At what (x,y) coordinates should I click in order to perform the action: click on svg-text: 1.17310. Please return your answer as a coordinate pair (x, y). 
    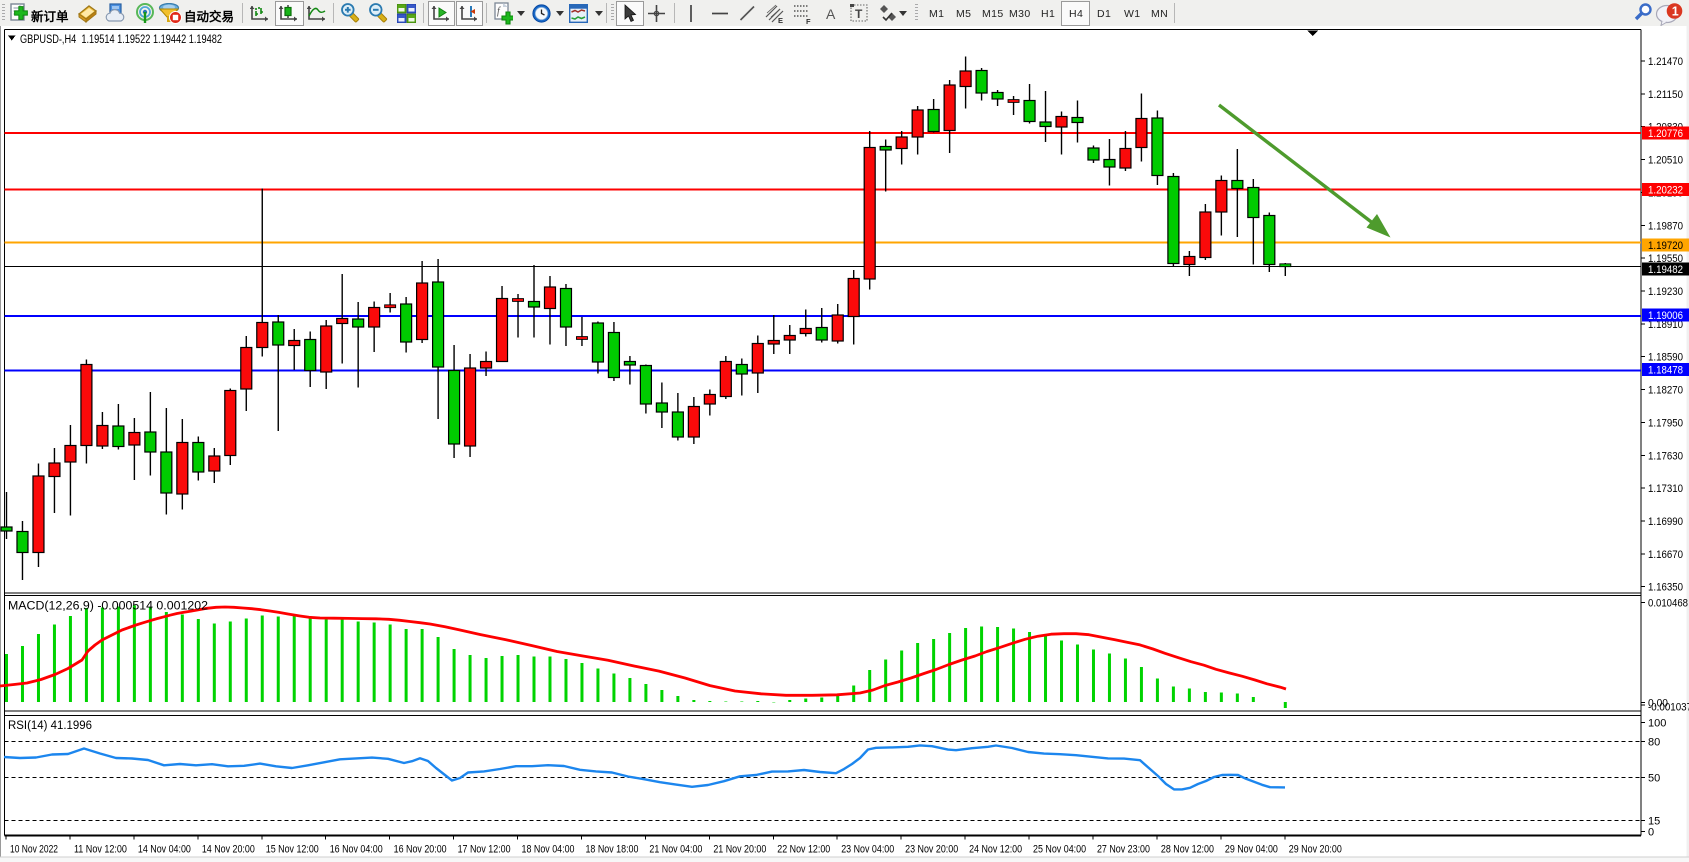
    Looking at the image, I should click on (1665, 489).